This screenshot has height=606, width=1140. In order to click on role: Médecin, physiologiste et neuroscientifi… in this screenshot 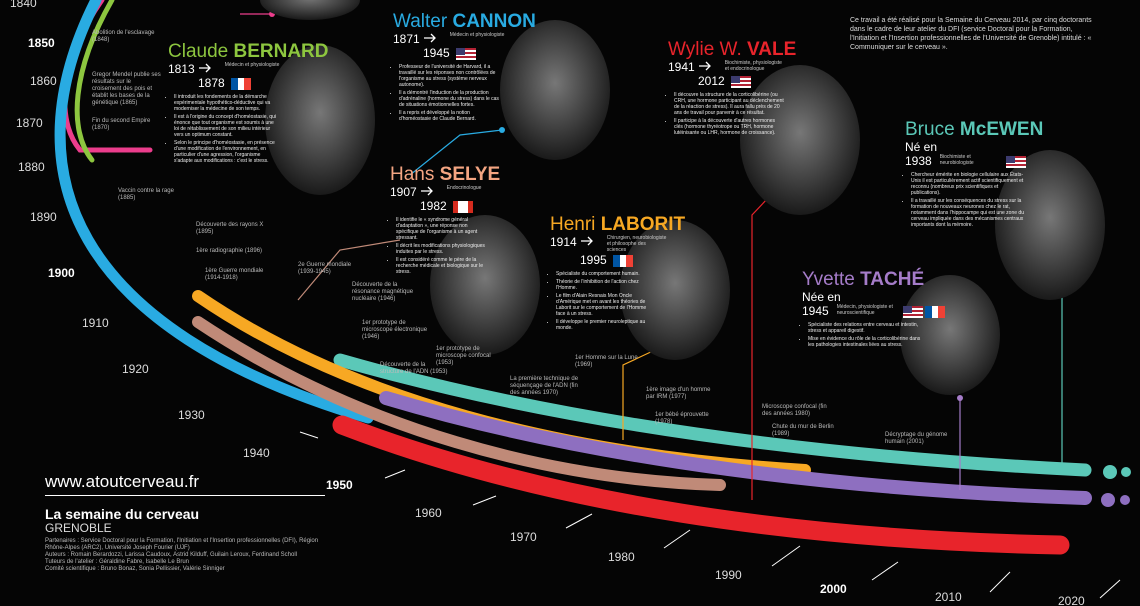, I will do `click(864, 310)`.